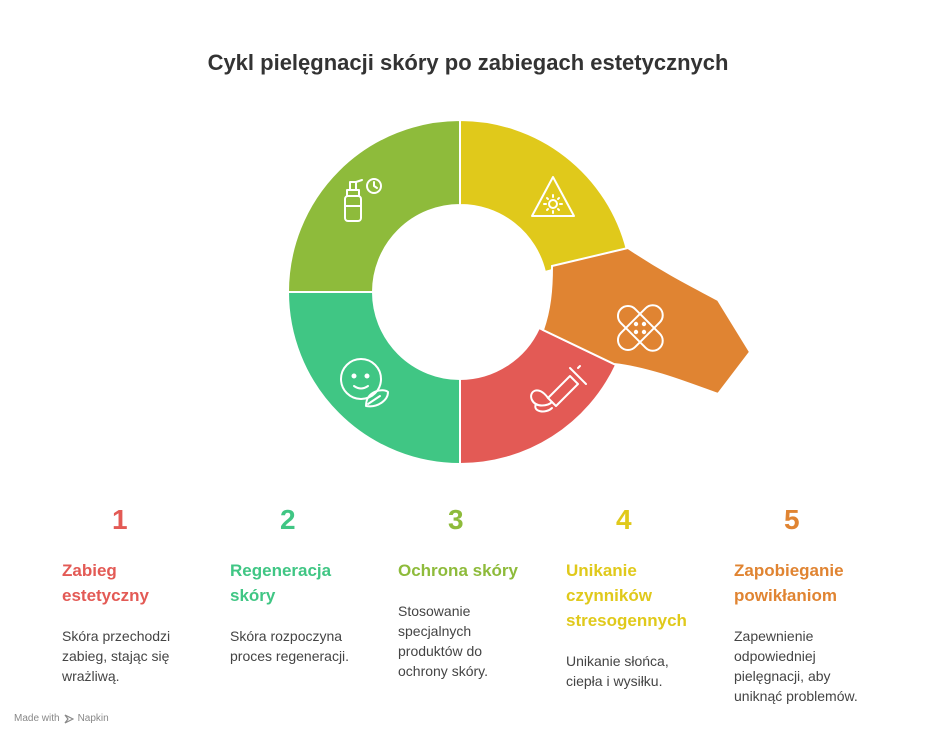 The image size is (936, 740). What do you see at coordinates (37, 718) in the screenshot?
I see `footer-made-with: Made with` at bounding box center [37, 718].